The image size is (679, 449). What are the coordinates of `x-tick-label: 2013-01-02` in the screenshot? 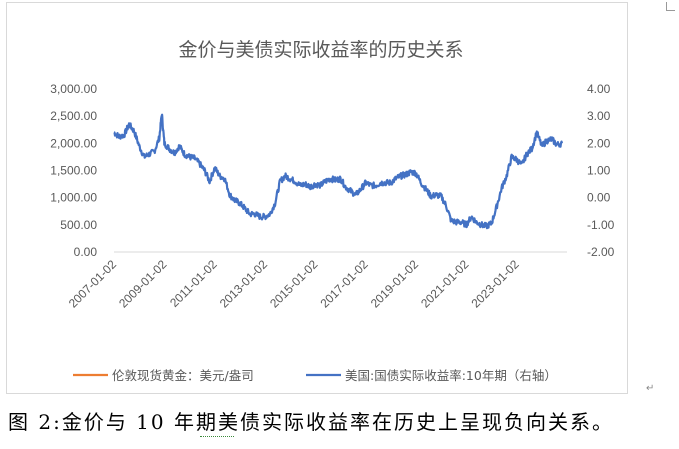 It's located at (244, 284).